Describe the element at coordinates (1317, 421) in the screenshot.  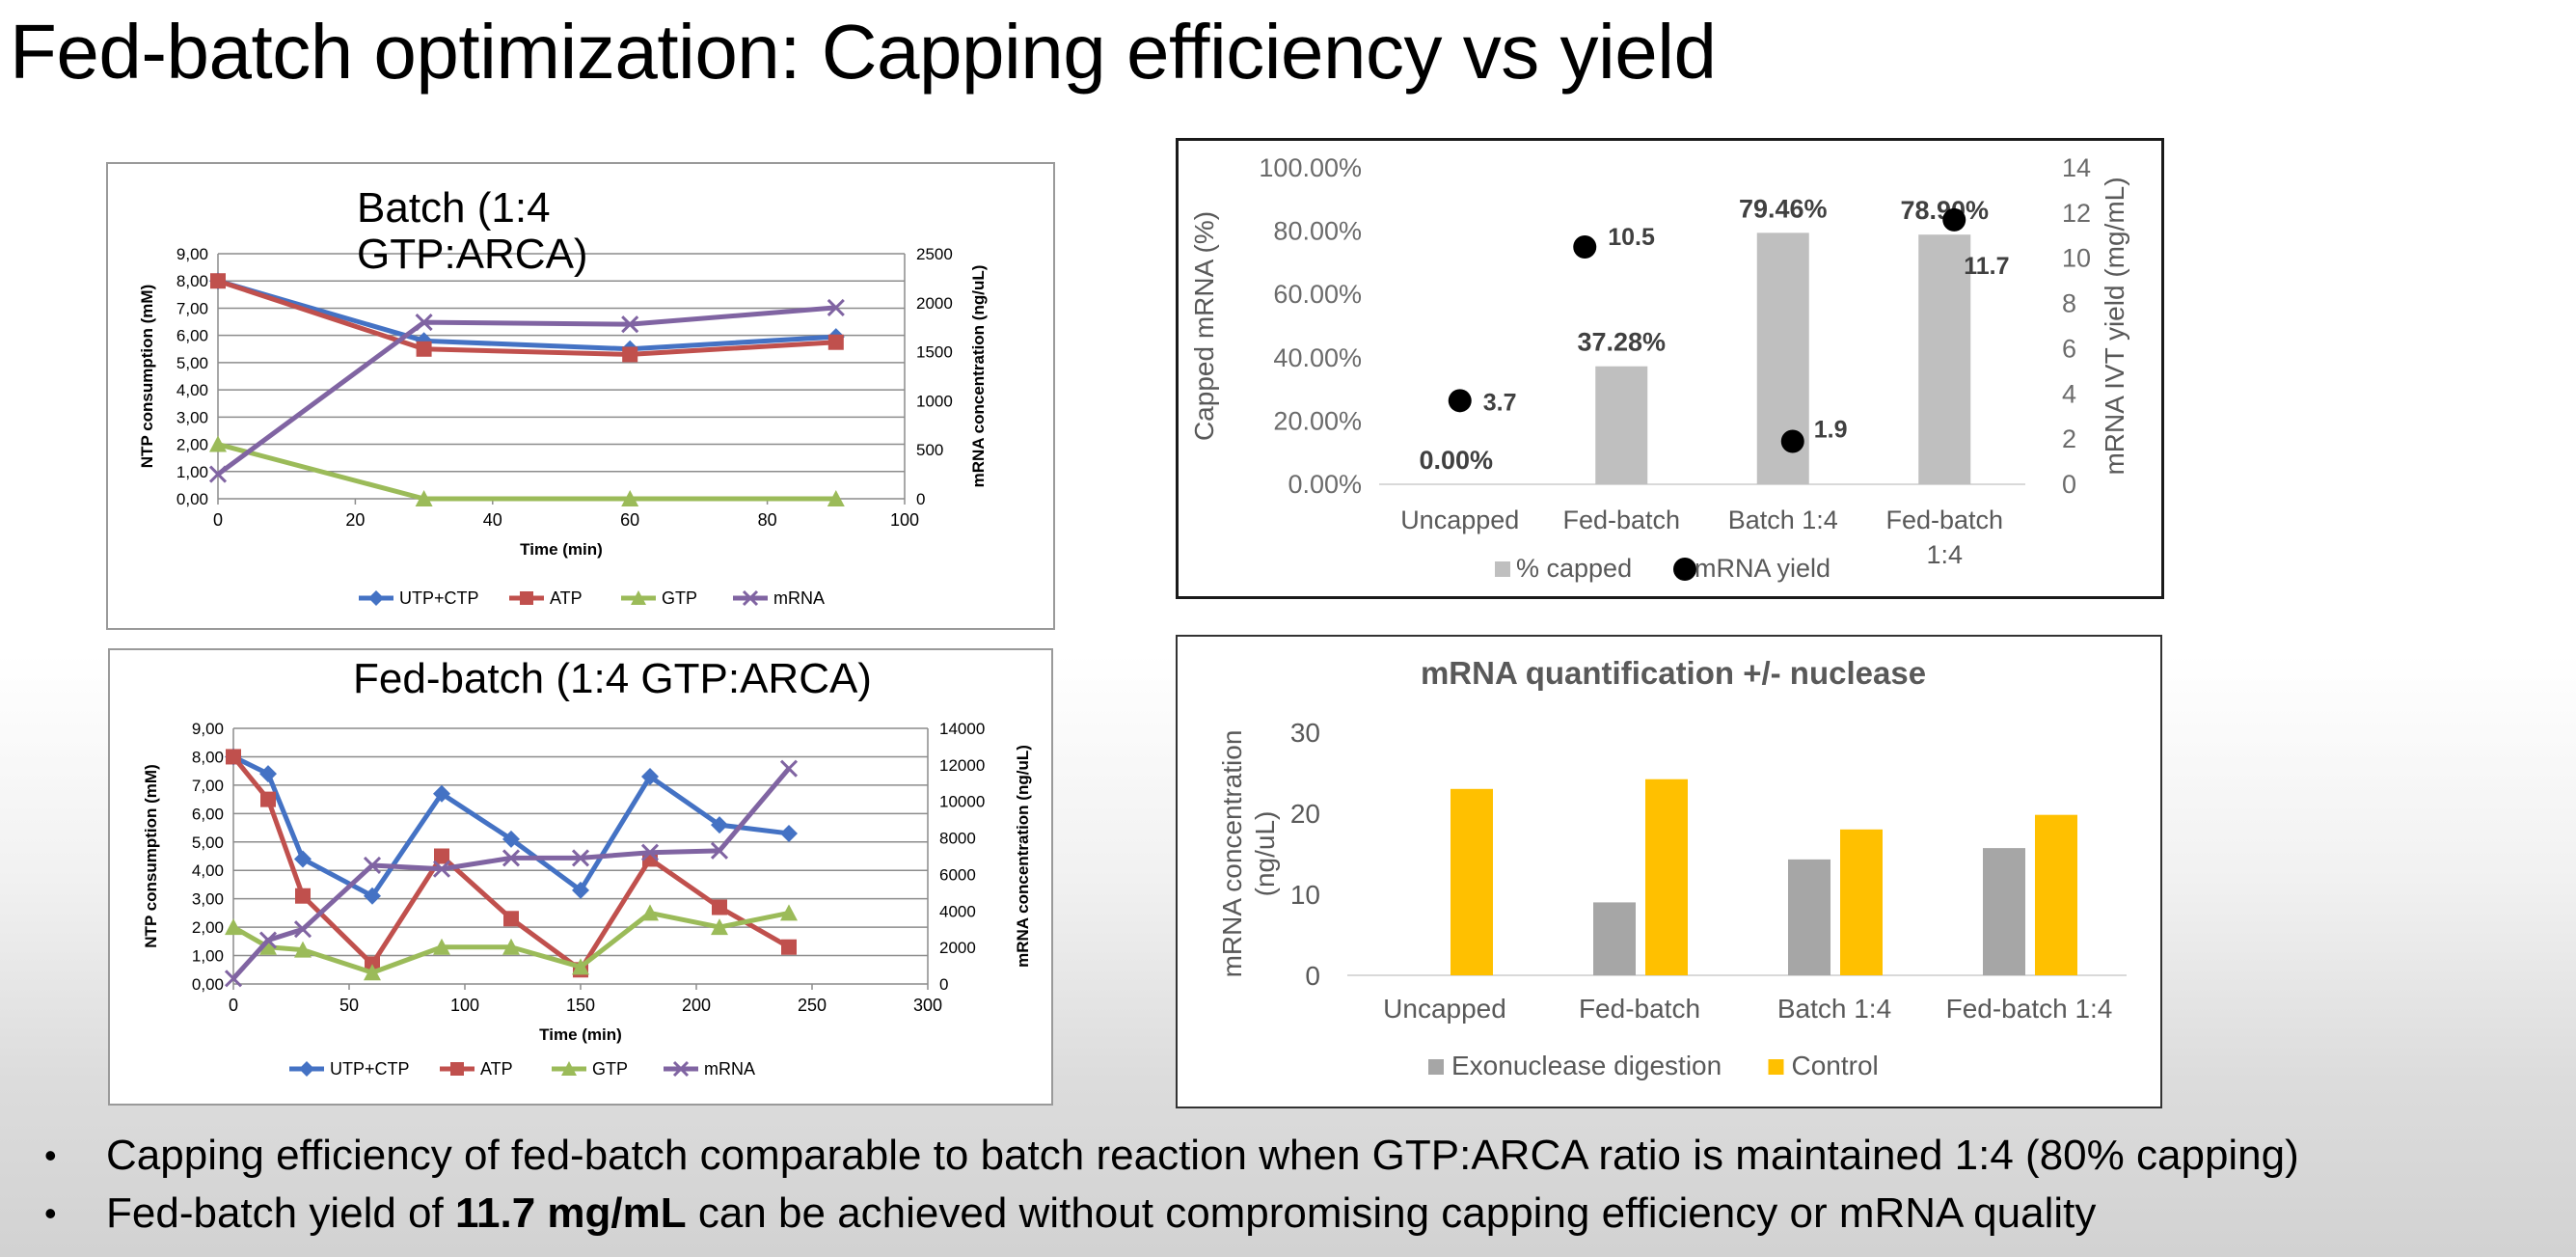
I see `y-tick-label: 20.00%` at that location.